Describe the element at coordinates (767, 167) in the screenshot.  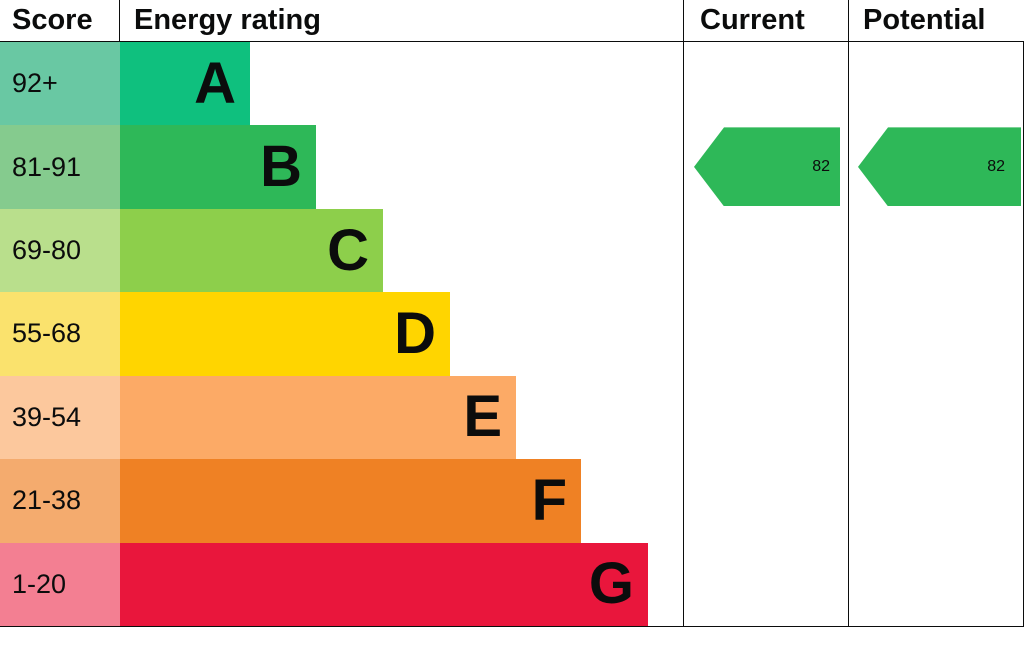
I see `current-rating-arrow: 82` at that location.